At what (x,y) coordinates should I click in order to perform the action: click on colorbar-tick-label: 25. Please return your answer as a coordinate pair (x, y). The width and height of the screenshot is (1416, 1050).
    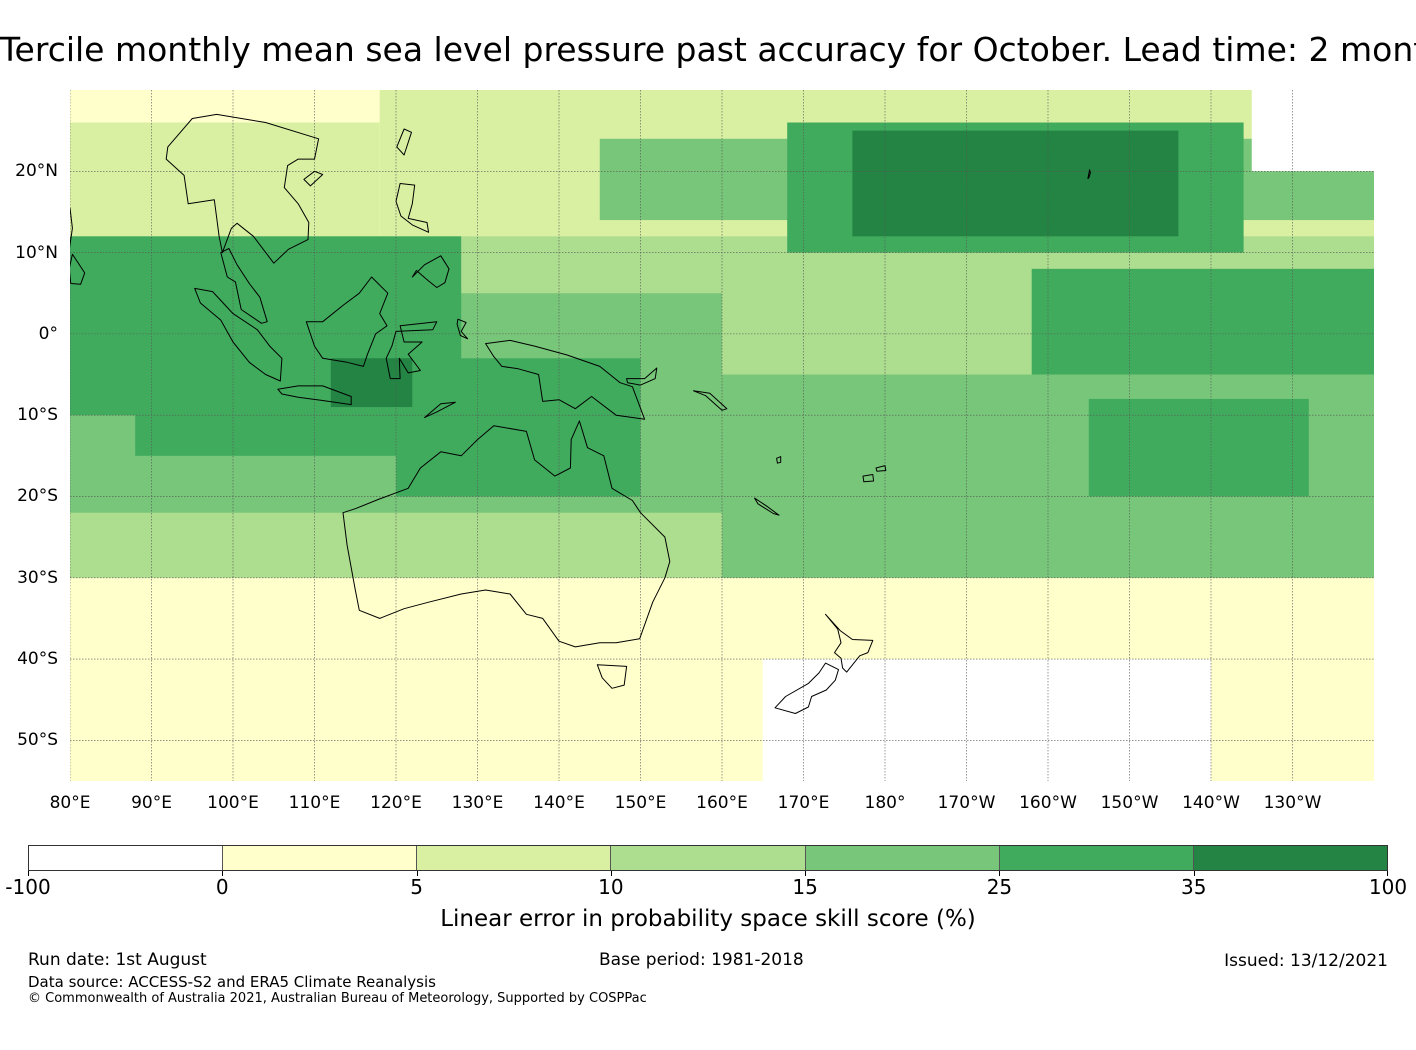
    Looking at the image, I should click on (999, 887).